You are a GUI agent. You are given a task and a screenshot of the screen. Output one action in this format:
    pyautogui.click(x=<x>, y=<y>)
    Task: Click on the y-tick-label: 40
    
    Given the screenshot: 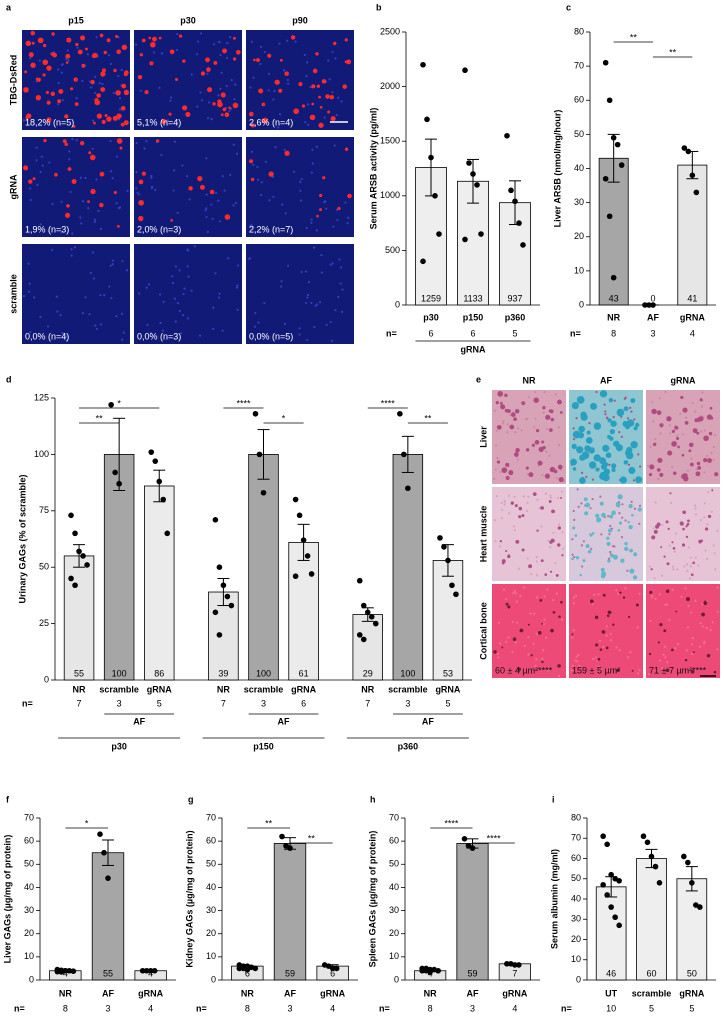 What is the action you would take?
    pyautogui.click(x=576, y=898)
    